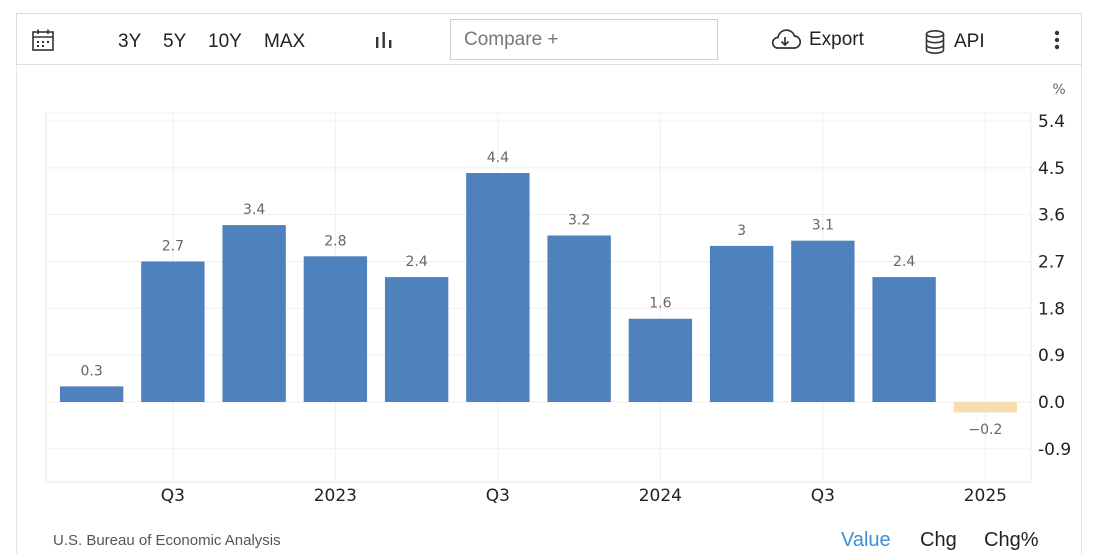  Describe the element at coordinates (1051, 263) in the screenshot. I see `y-tick-label: 2.7` at that location.